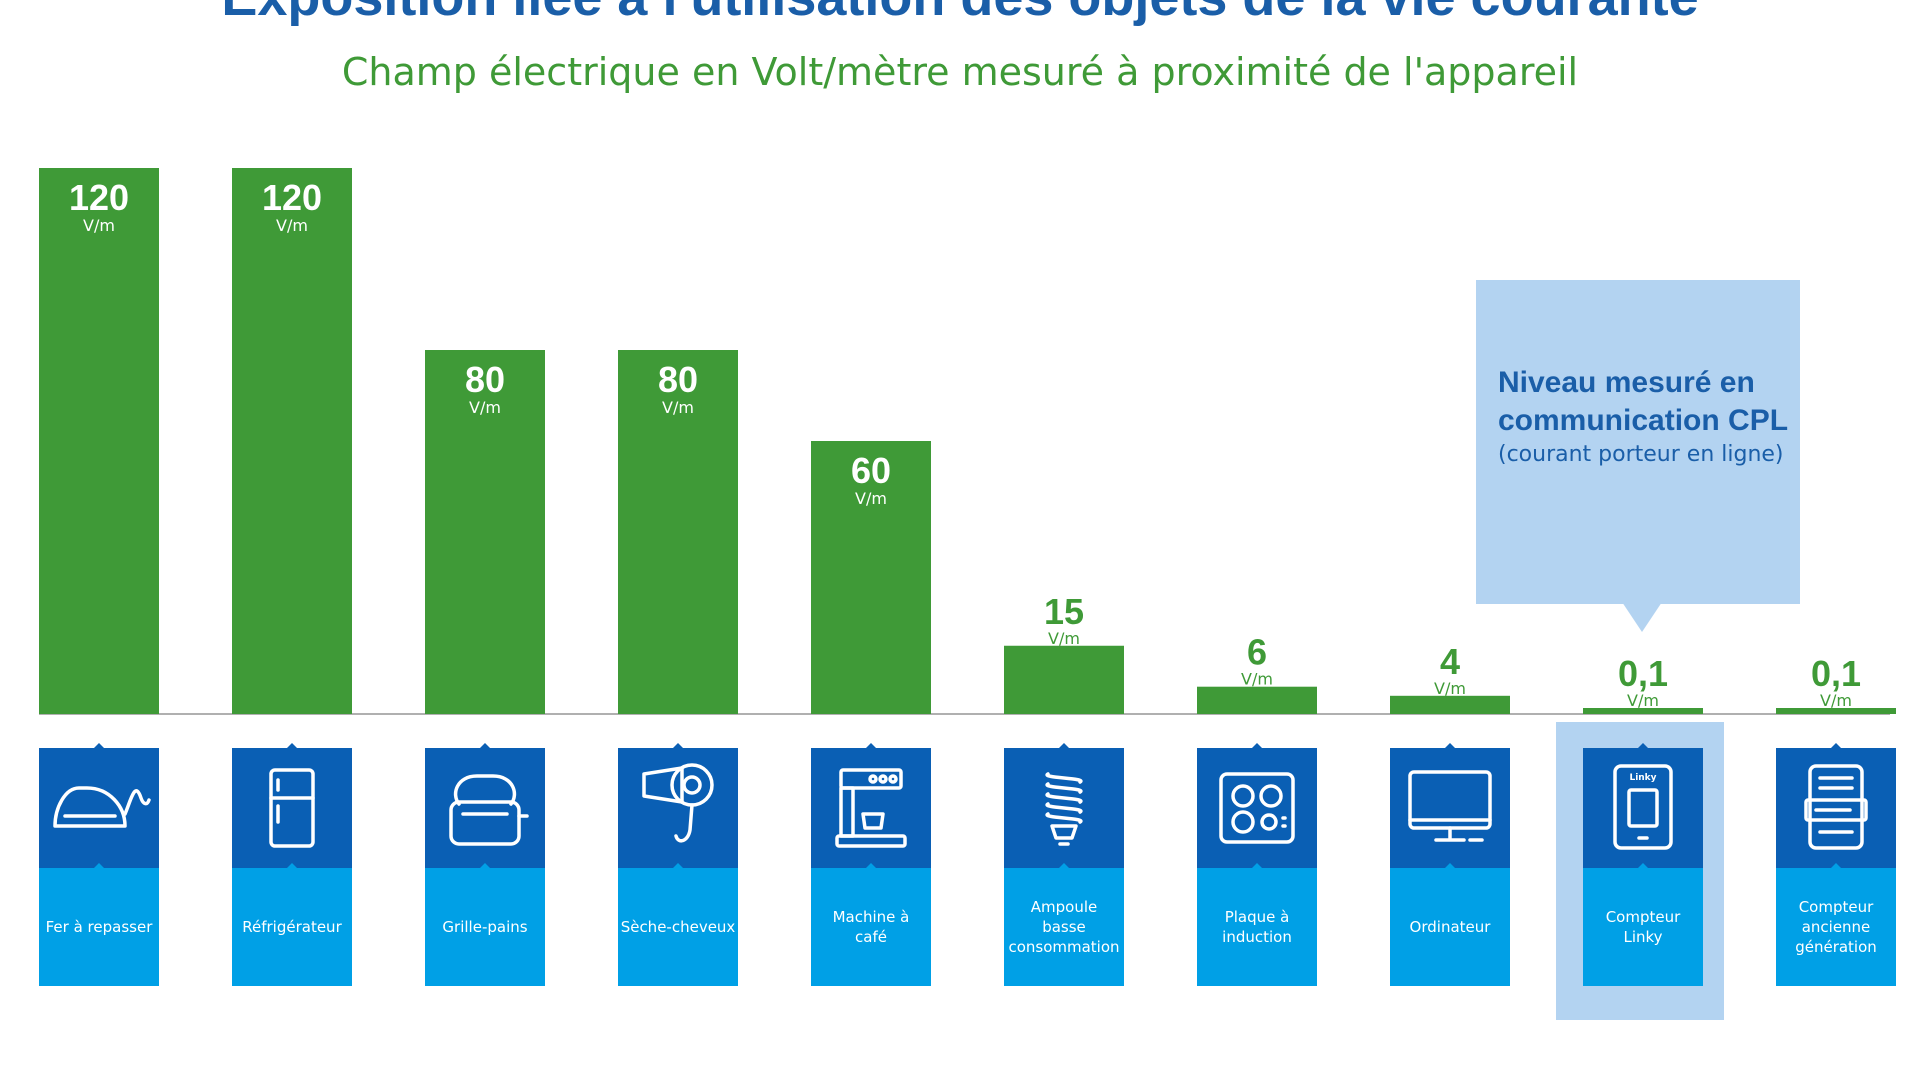 The height and width of the screenshot is (1080, 1920). Describe the element at coordinates (292, 197) in the screenshot. I see `value-label-1: 120` at that location.